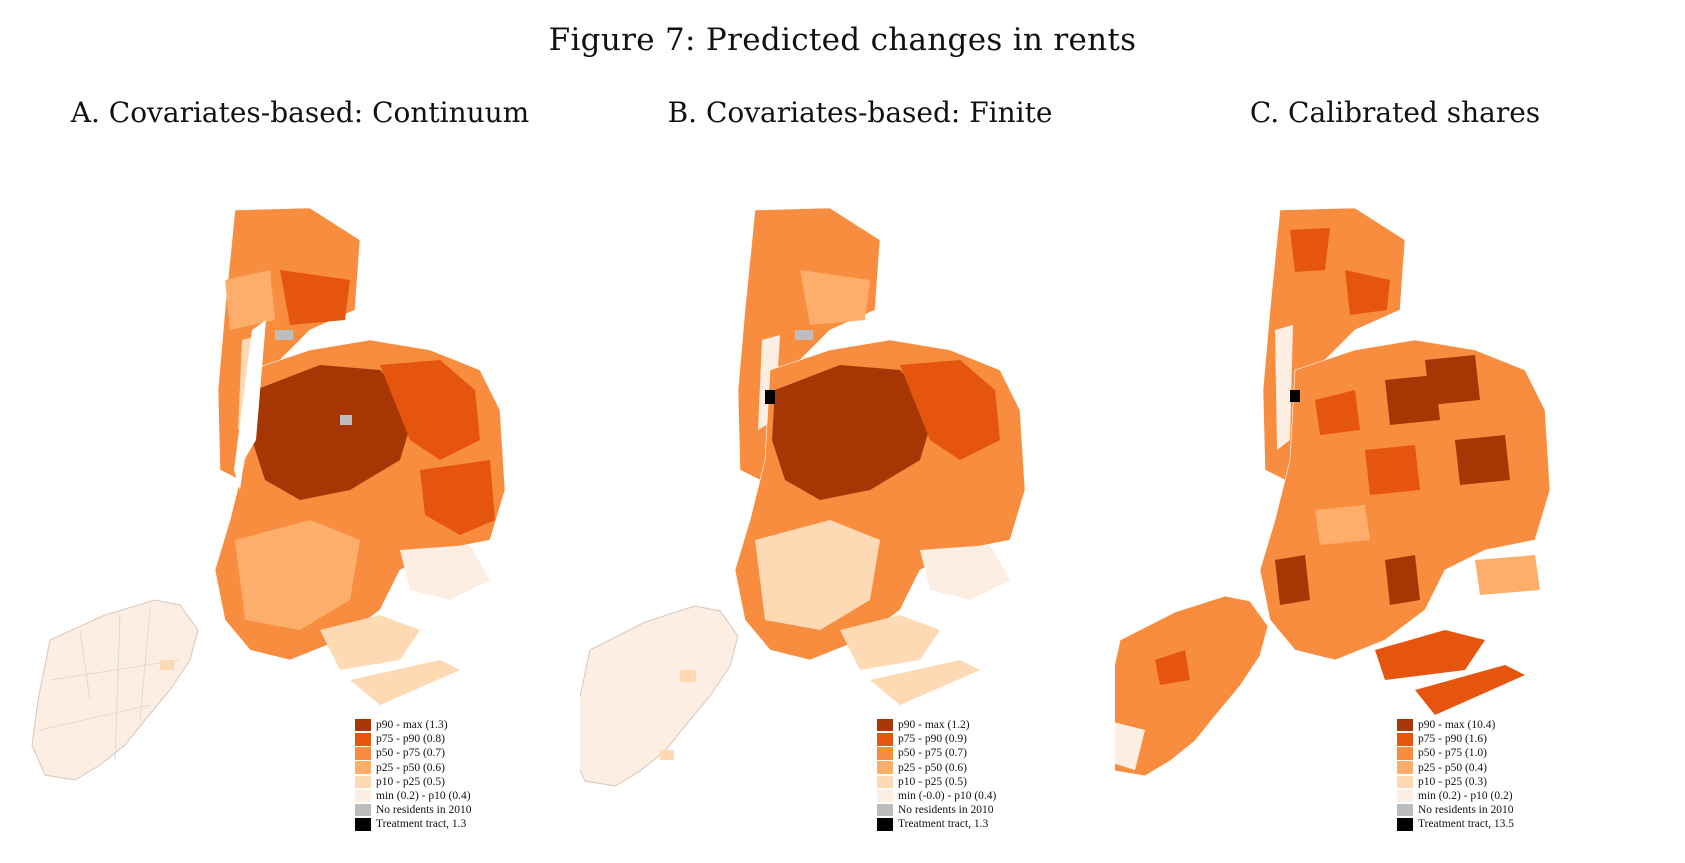 Image resolution: width=1685 pixels, height=863 pixels. Describe the element at coordinates (1455, 739) in the screenshot. I see `legend-item: p75 - p90 (1.6)` at that location.